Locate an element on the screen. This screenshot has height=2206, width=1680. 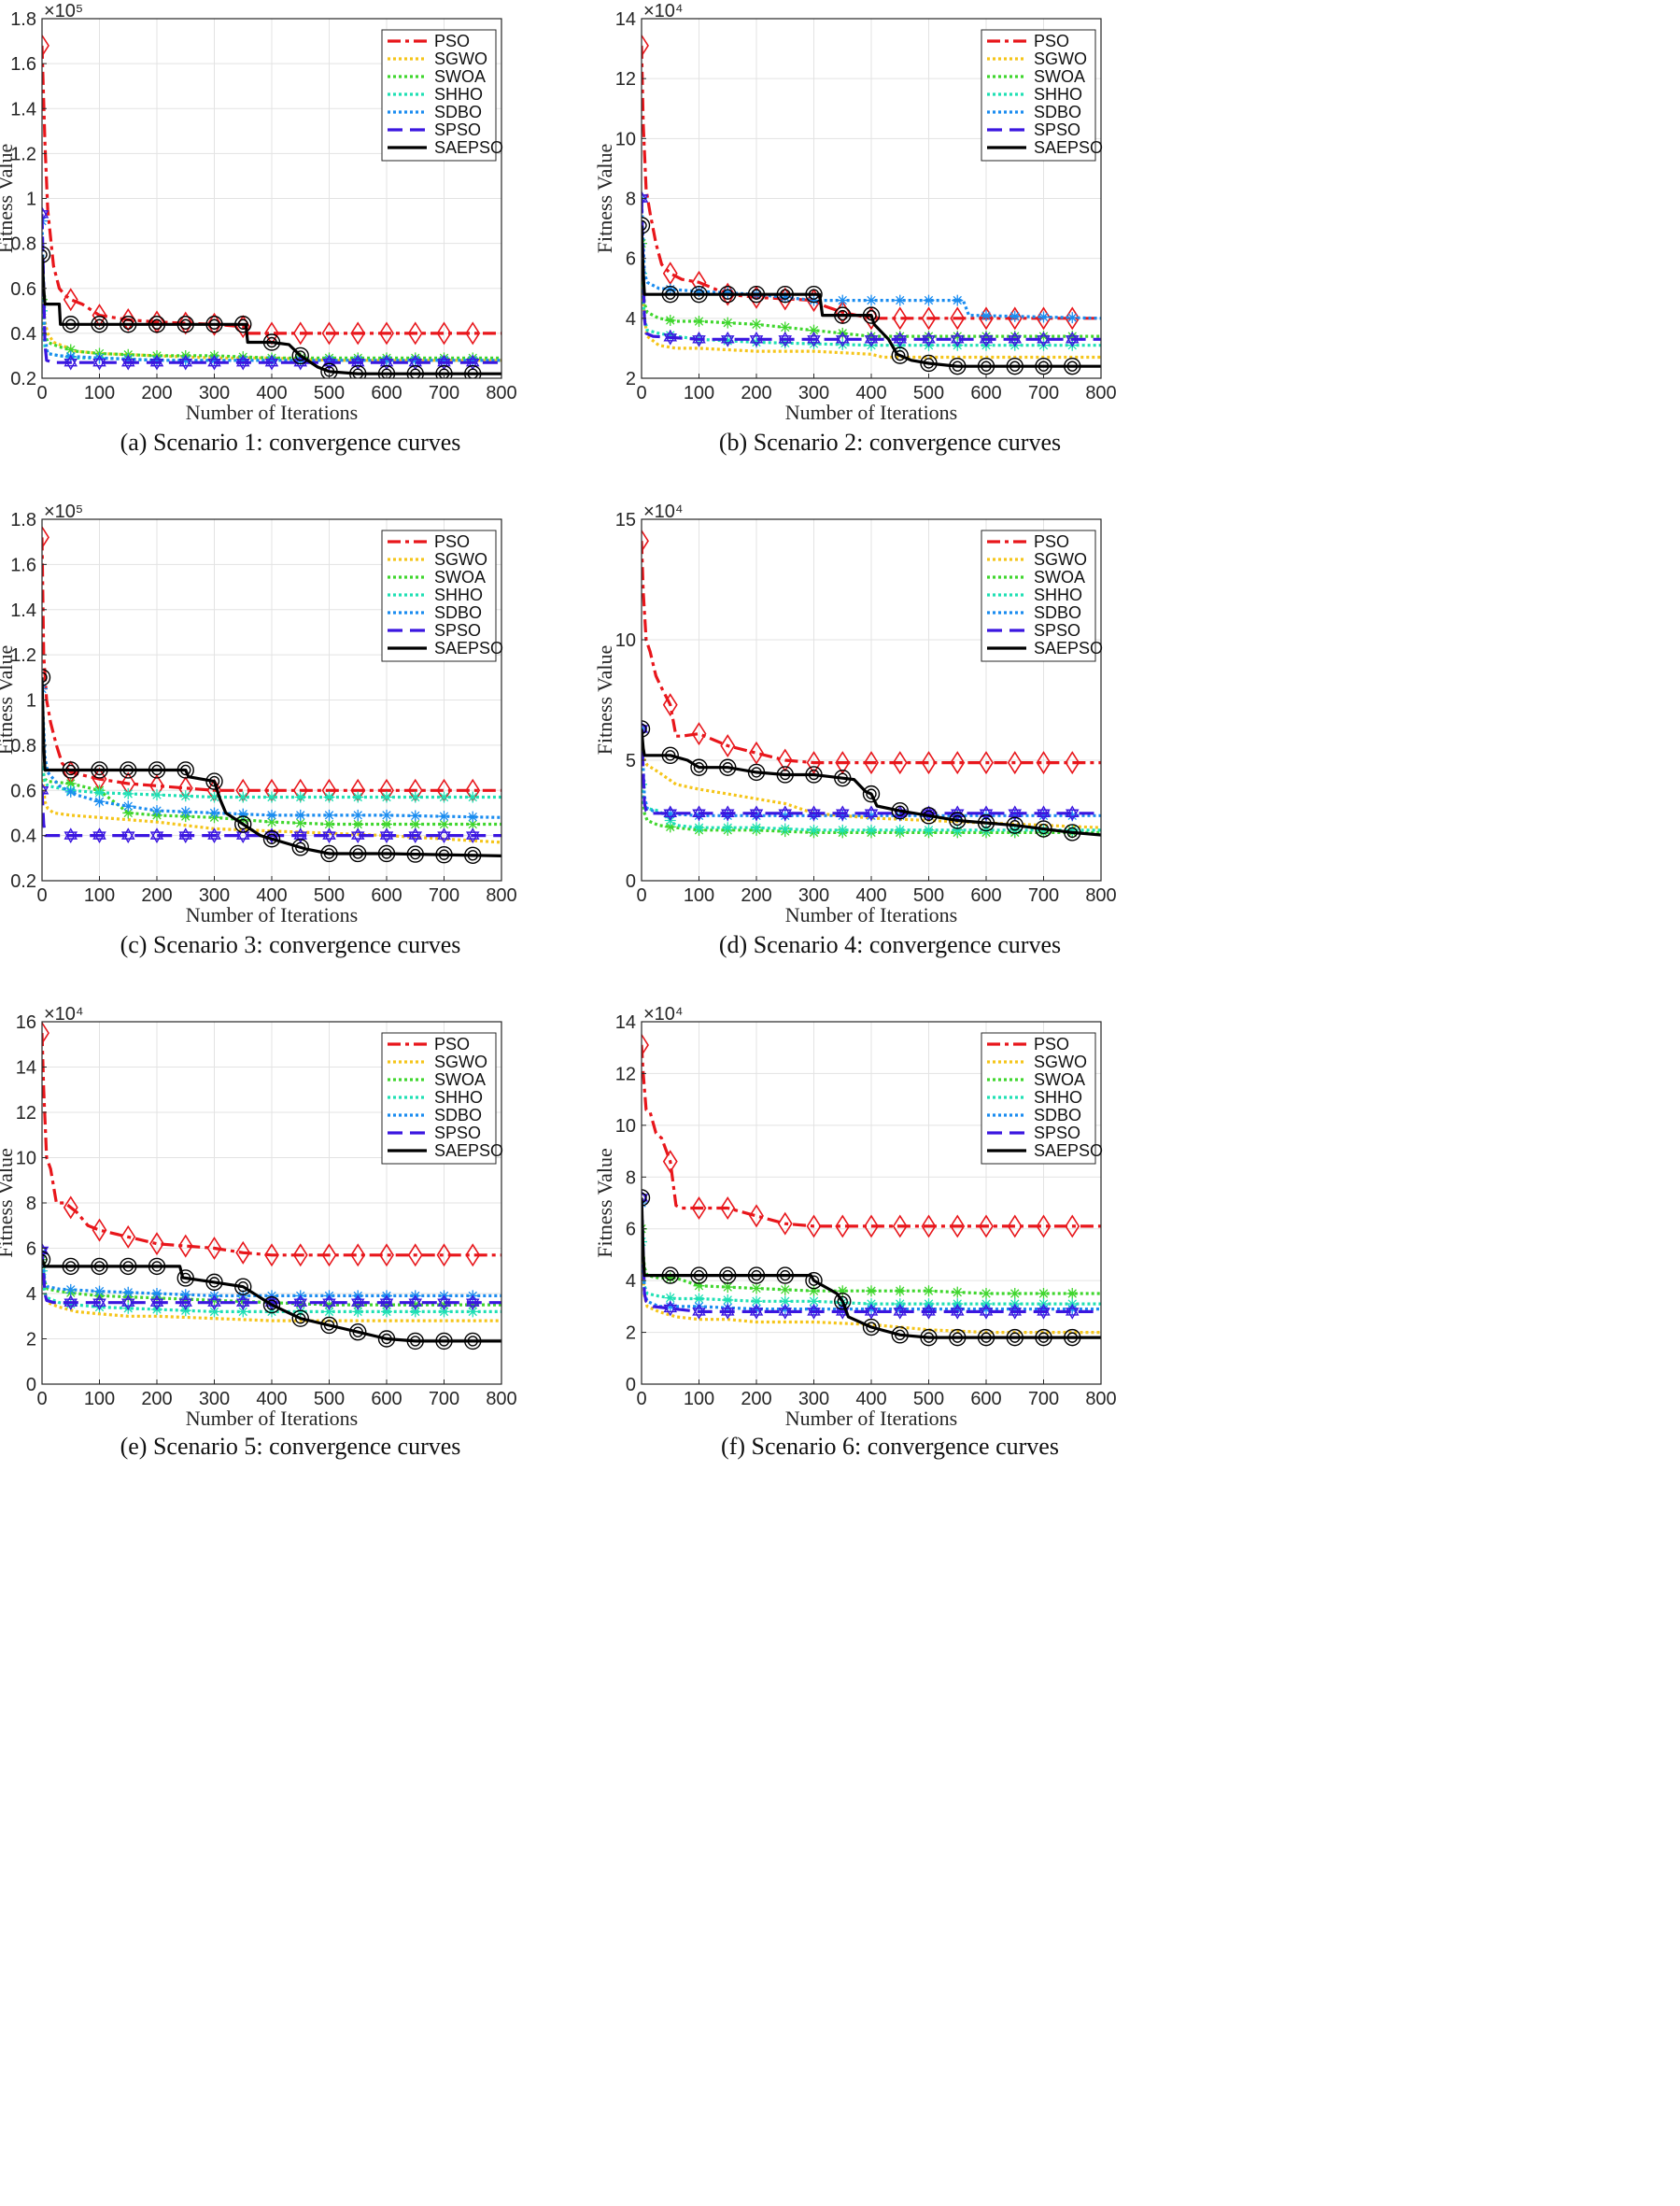
x-tick-label: 700 is located at coordinates (1043, 895).